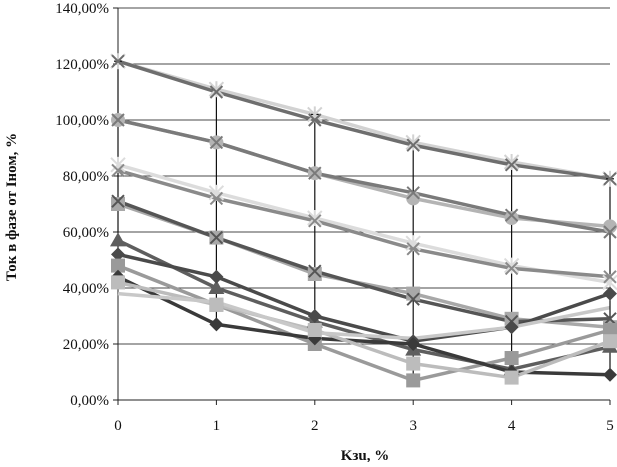 The height and width of the screenshot is (467, 617). Describe the element at coordinates (610, 426) in the screenshot. I see `x-tick-label: 5` at that location.